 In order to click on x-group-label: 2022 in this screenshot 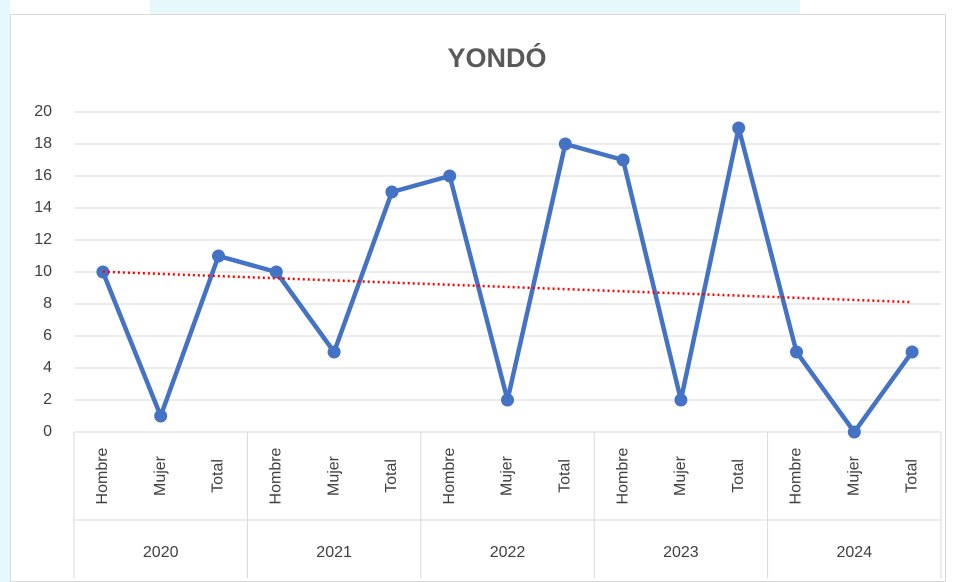, I will do `click(508, 552)`.